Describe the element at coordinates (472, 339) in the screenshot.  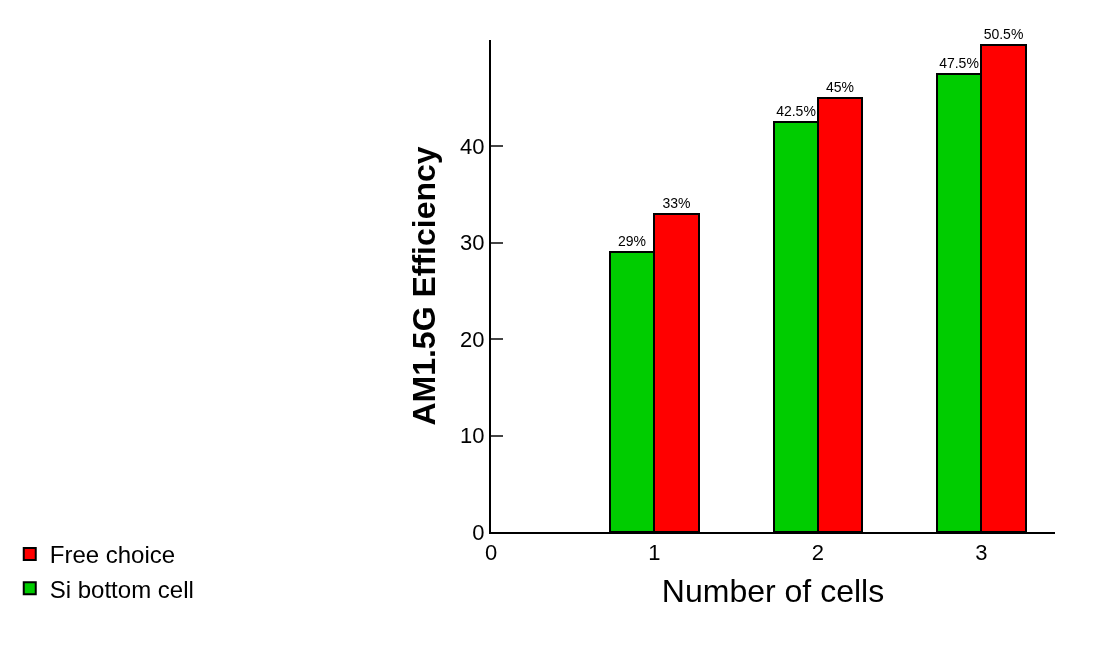
I see `y-tick-label: 20` at that location.